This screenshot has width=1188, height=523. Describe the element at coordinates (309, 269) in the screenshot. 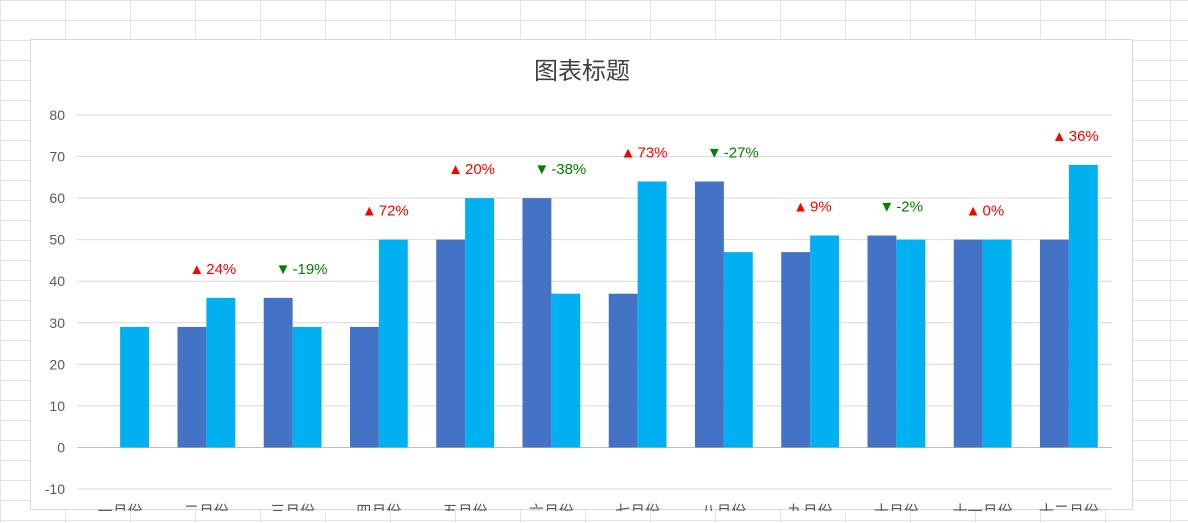

I see `change-value: -19%` at that location.